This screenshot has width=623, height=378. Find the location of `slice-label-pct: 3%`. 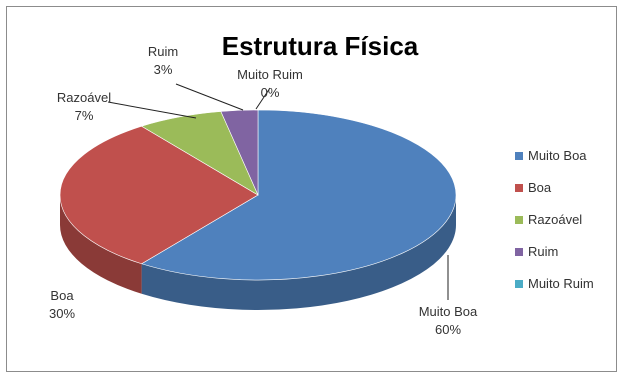

slice-label-pct: 3% is located at coordinates (163, 69).